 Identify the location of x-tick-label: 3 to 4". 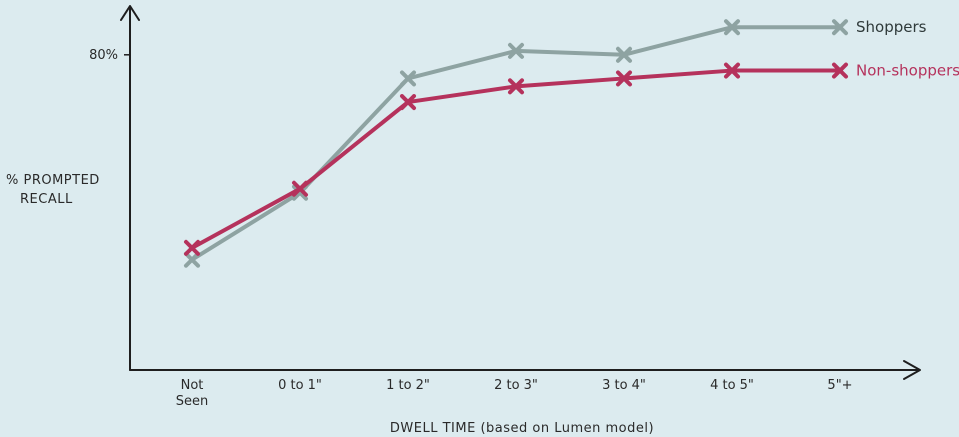
(624, 385).